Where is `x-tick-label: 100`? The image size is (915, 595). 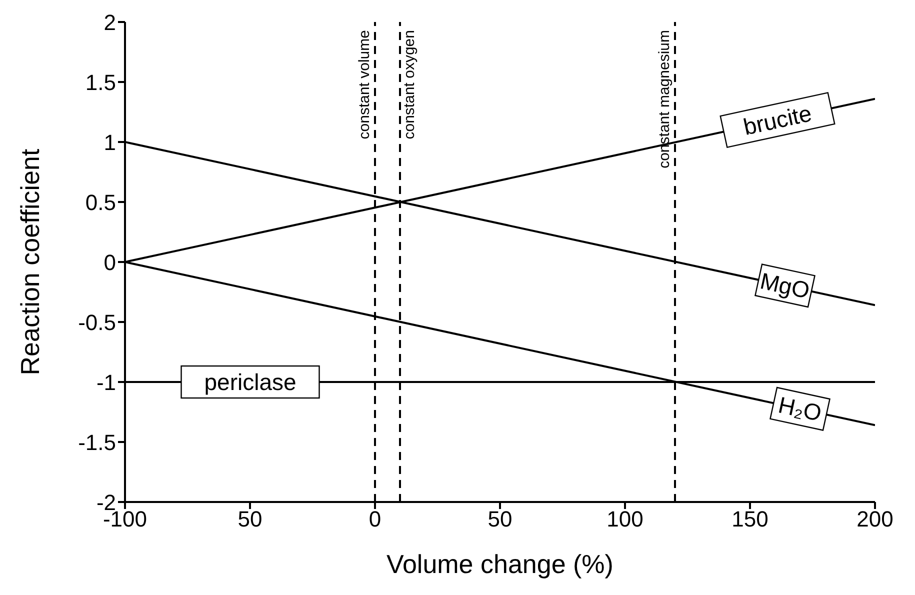 x-tick-label: 100 is located at coordinates (625, 519).